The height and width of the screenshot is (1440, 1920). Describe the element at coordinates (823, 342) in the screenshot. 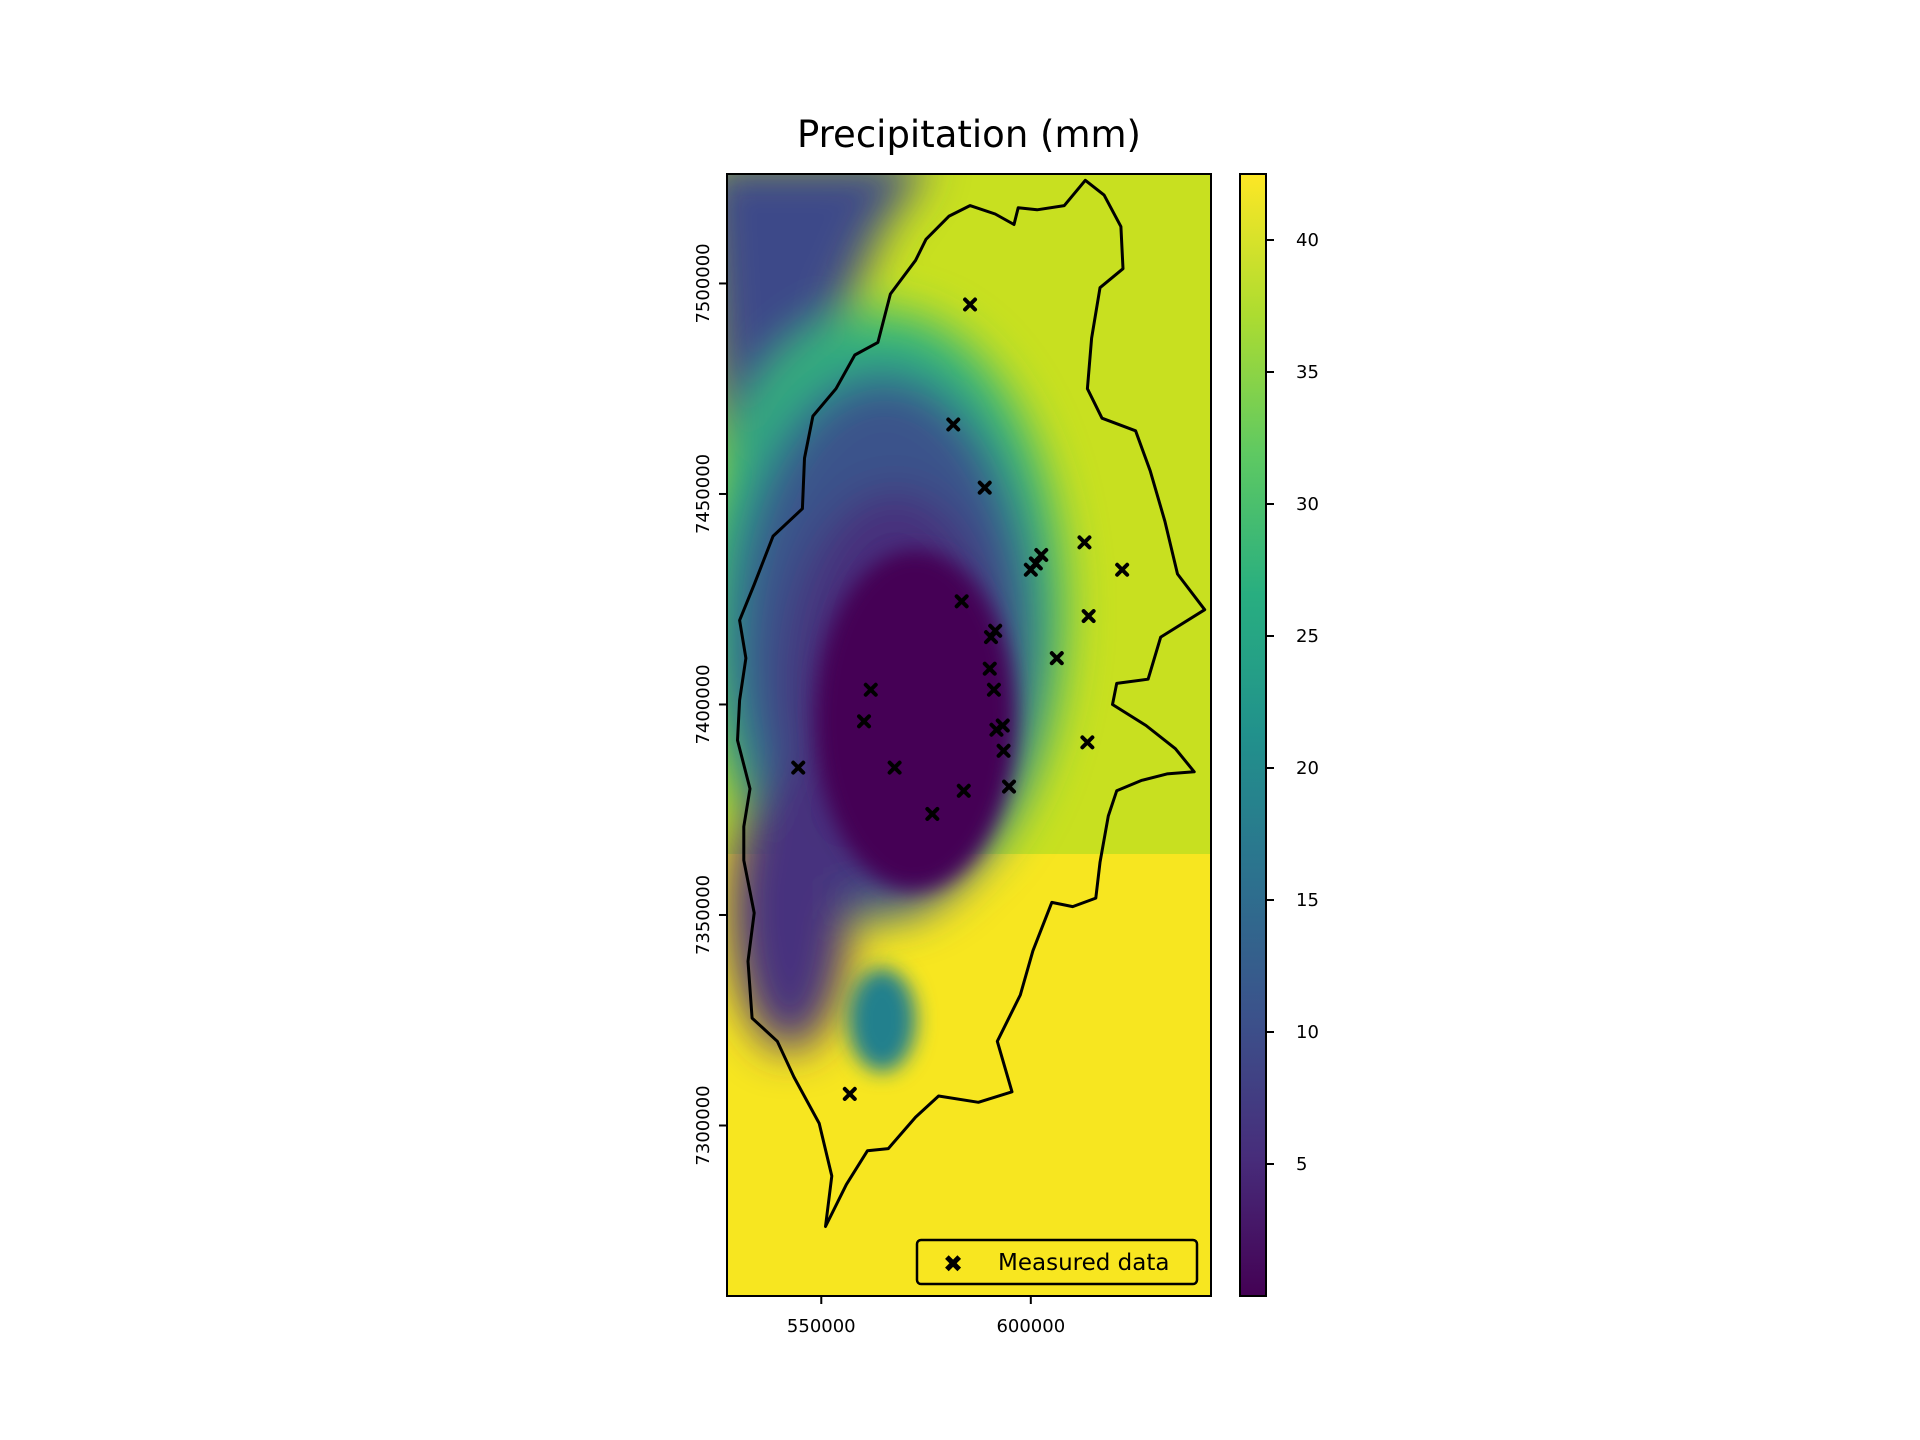

I see `field-northwest-low` at that location.